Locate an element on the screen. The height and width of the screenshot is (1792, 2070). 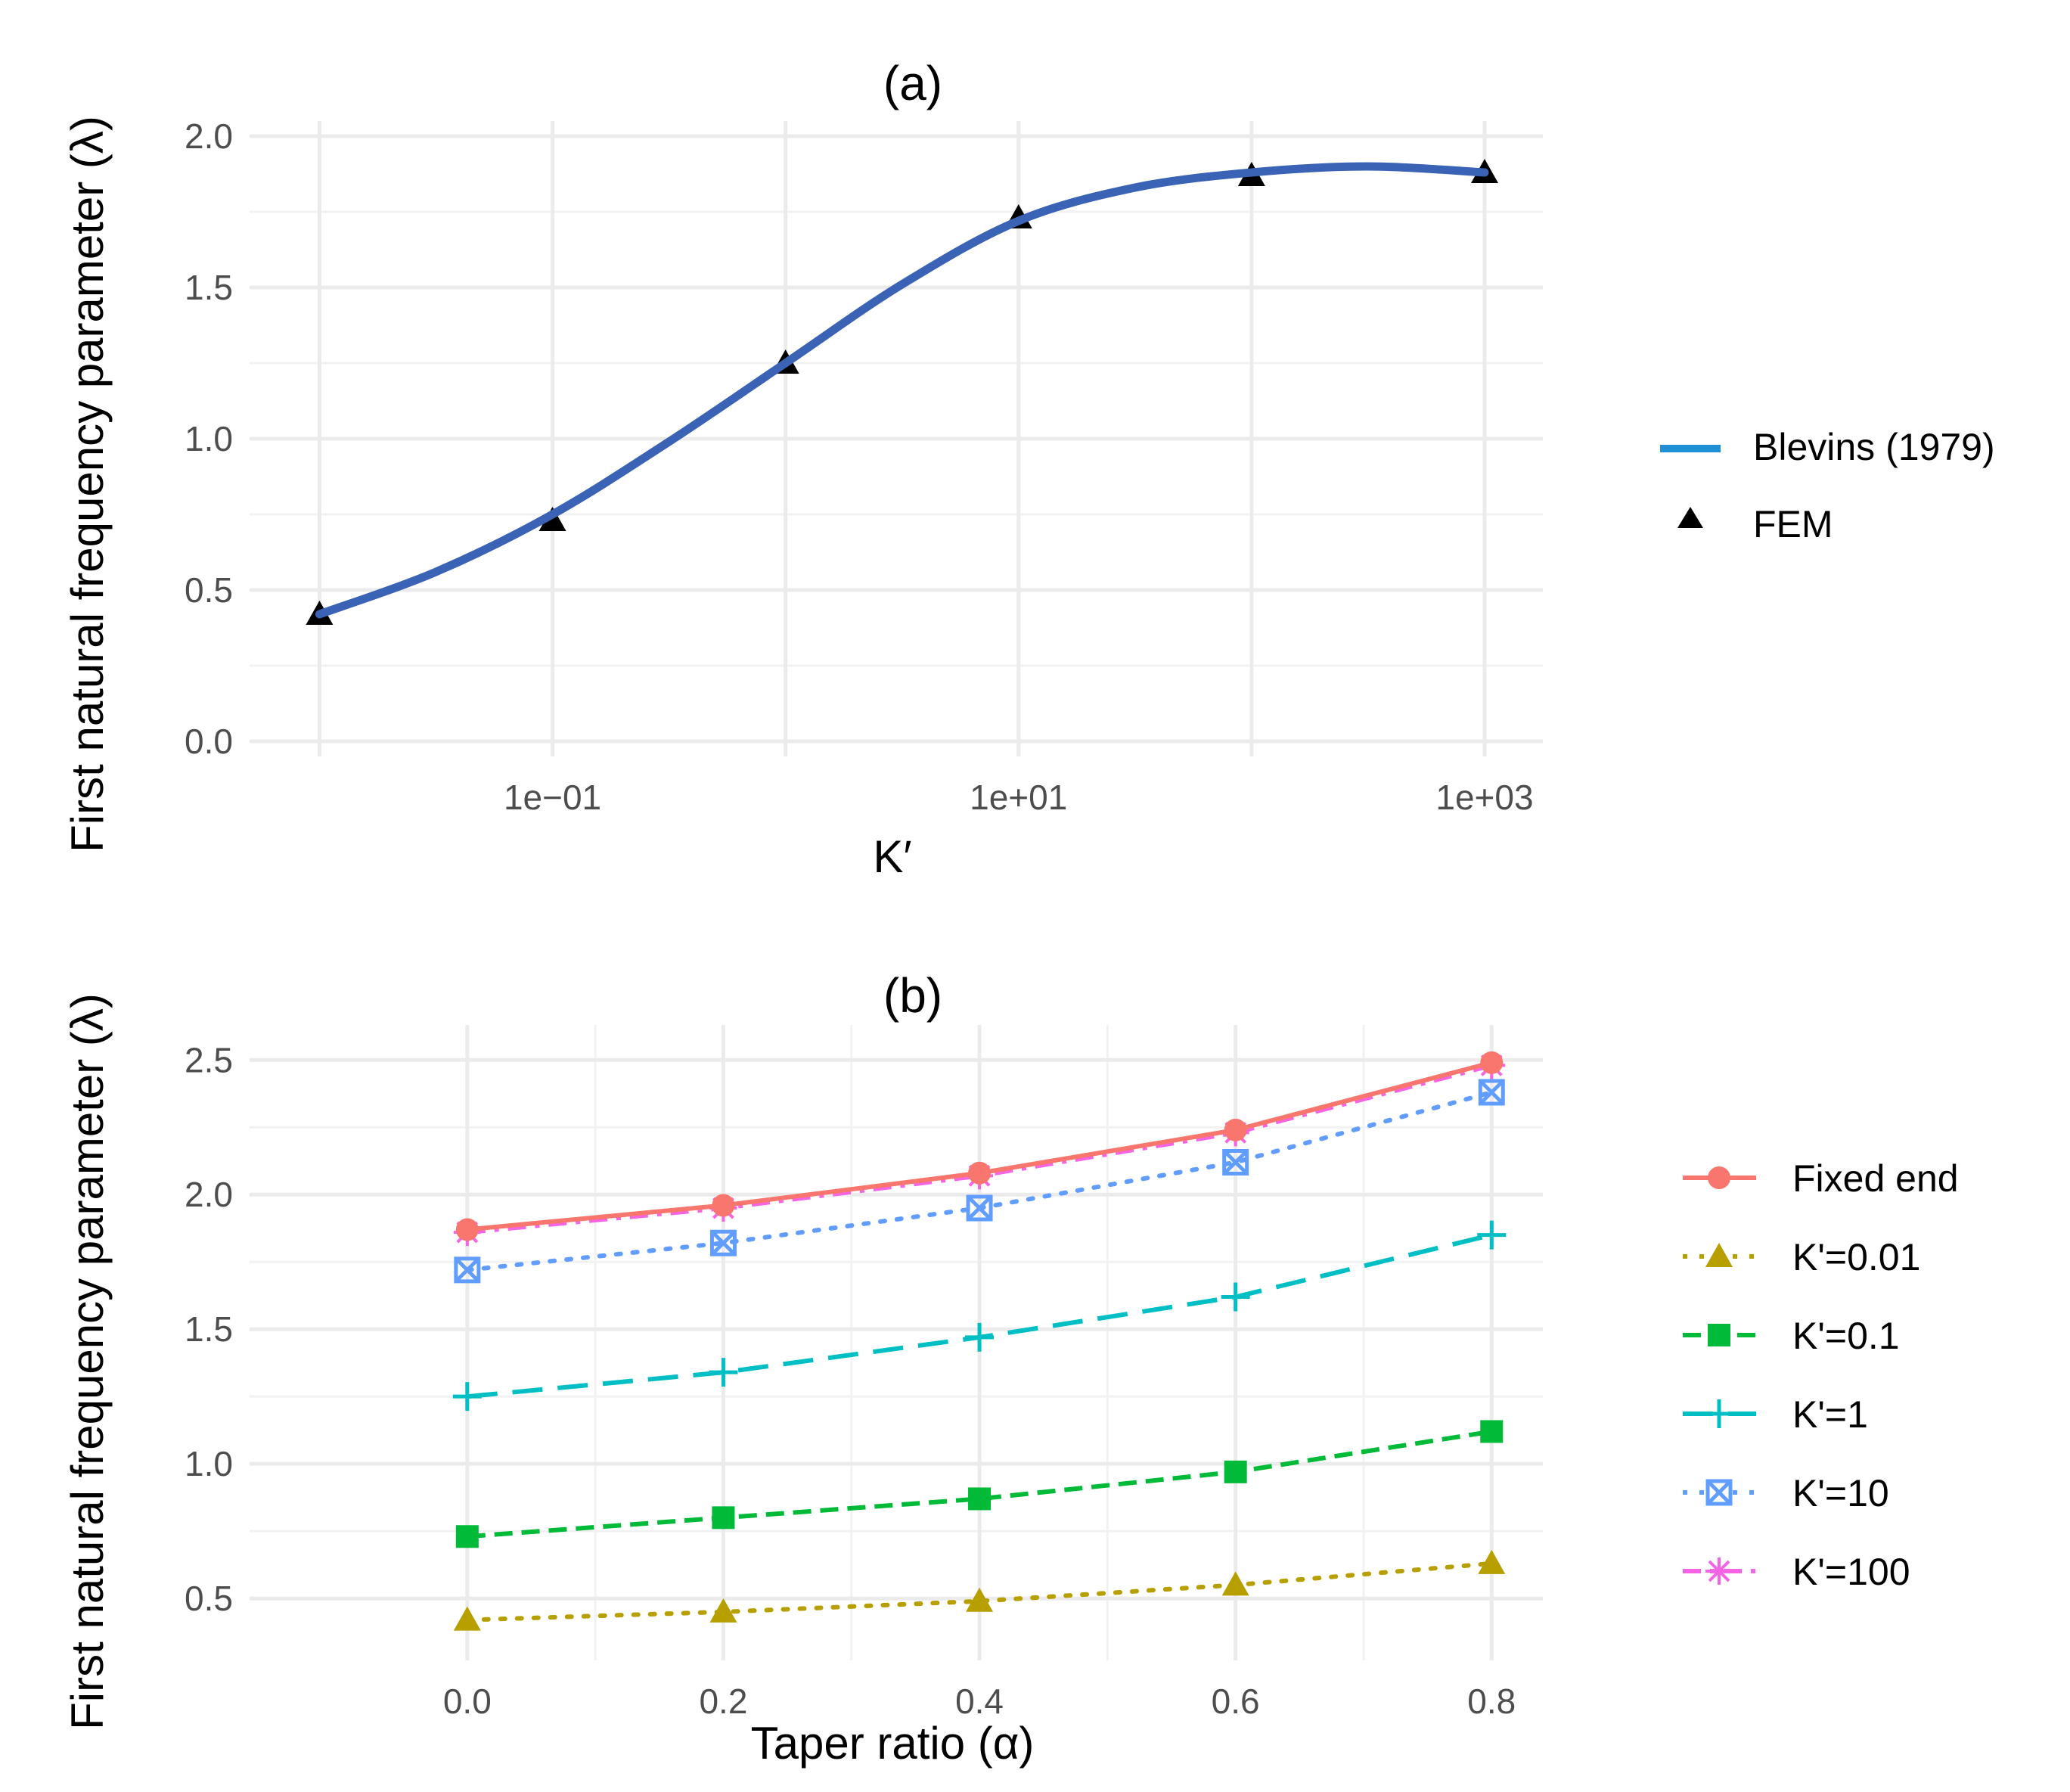
blevins-curve is located at coordinates (902, 390).